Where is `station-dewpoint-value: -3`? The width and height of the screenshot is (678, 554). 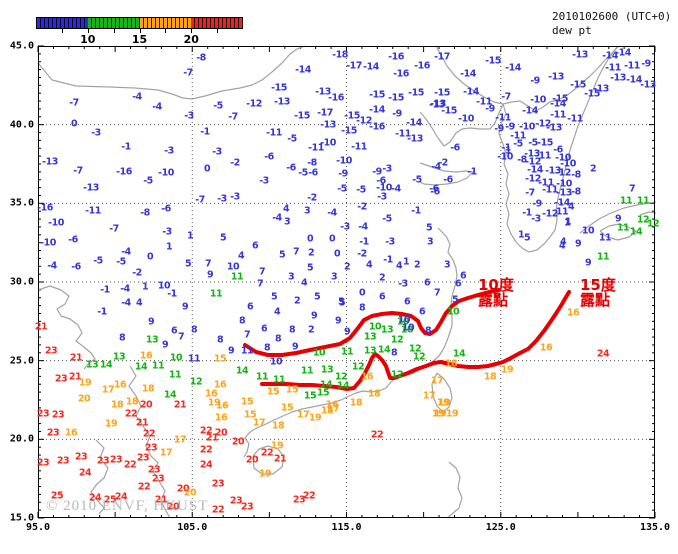
station-dewpoint-value: -3 is located at coordinates (167, 232).